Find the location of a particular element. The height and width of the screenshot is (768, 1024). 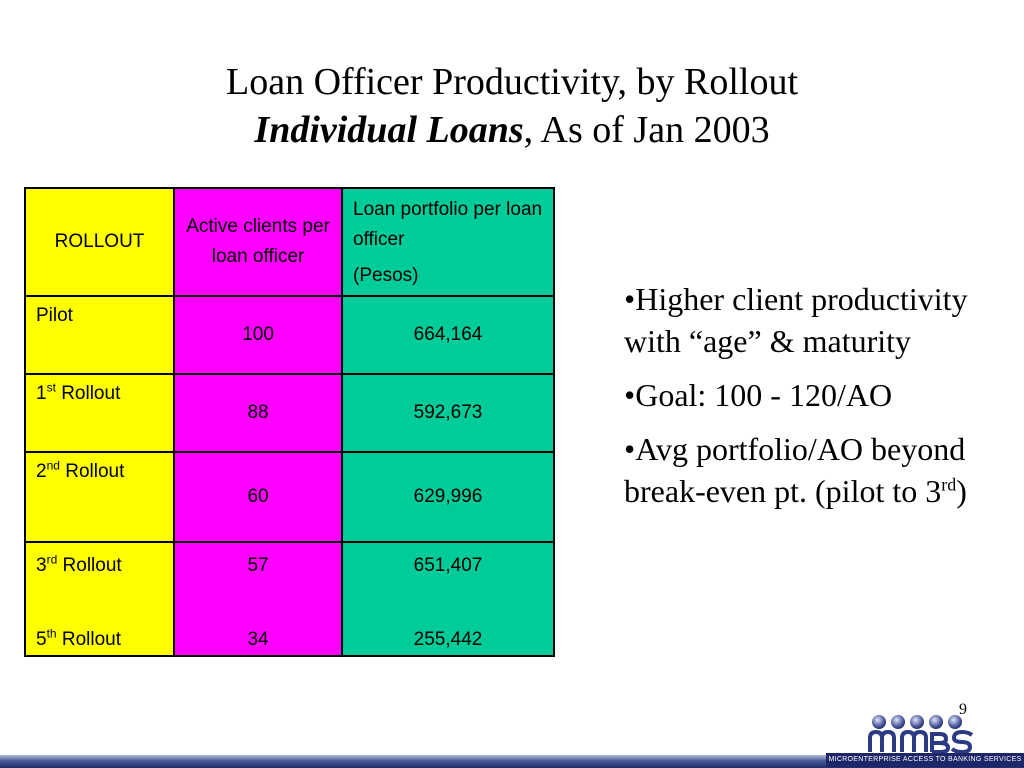

header-portfolio-unit: (Pesos) is located at coordinates (386, 275).